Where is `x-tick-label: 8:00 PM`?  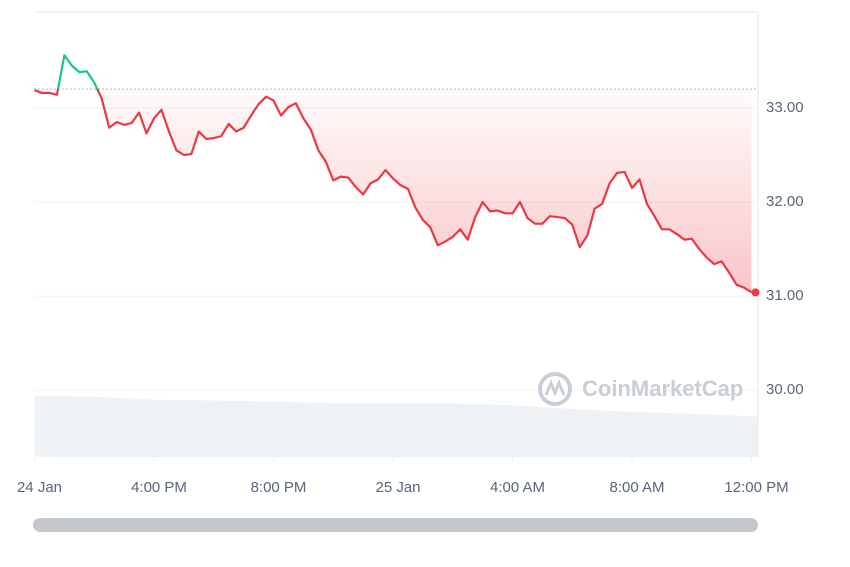
x-tick-label: 8:00 PM is located at coordinates (279, 487).